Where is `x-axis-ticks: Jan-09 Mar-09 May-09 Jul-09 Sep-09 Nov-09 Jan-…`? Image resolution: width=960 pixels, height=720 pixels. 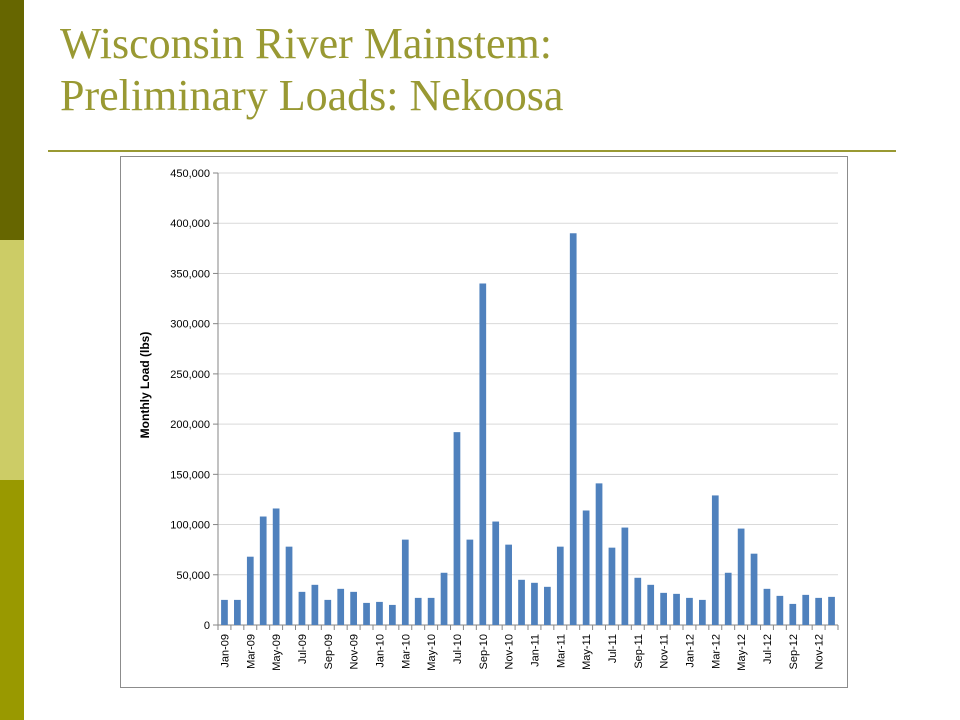 x-axis-ticks: Jan-09 Mar-09 May-09 Jul-09 Sep-09 Nov-09 Jan-… is located at coordinates (528, 648).